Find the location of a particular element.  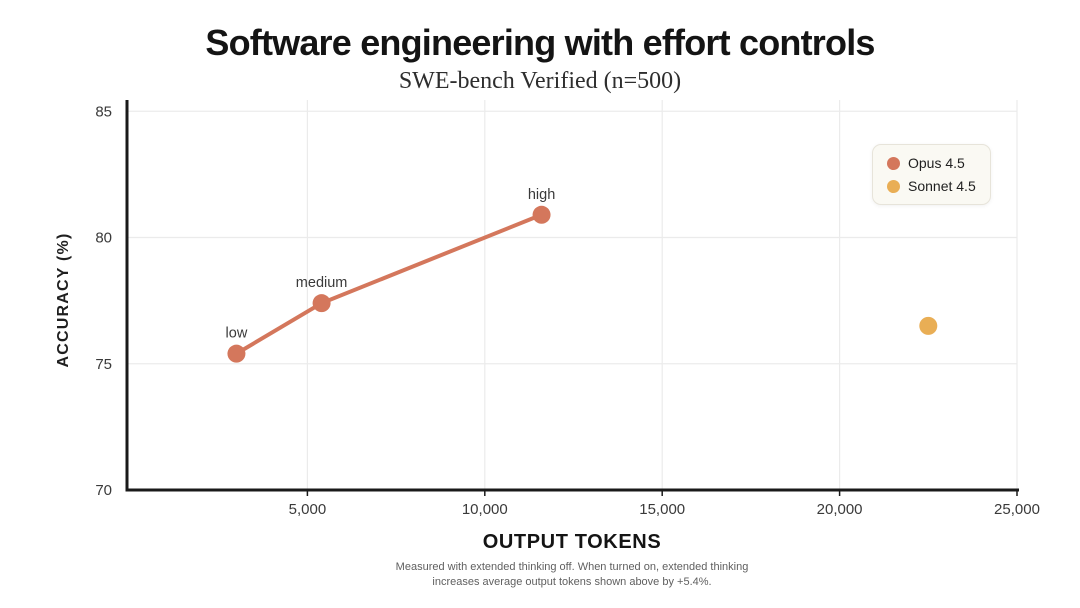

legend-item-sonnet: Sonnet 4.5 is located at coordinates (931, 186).